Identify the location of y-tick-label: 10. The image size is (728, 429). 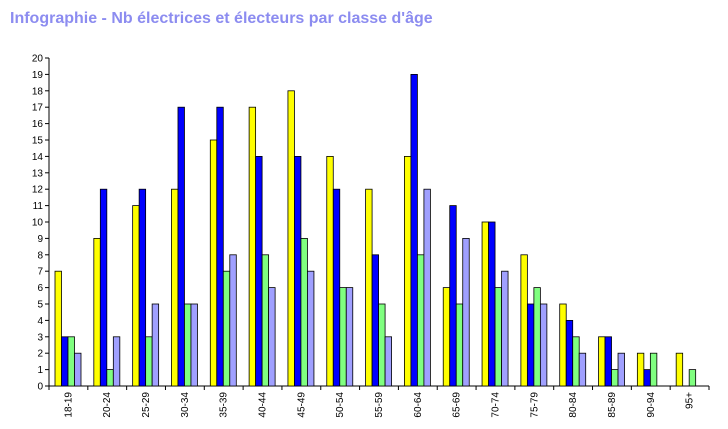
(38, 223).